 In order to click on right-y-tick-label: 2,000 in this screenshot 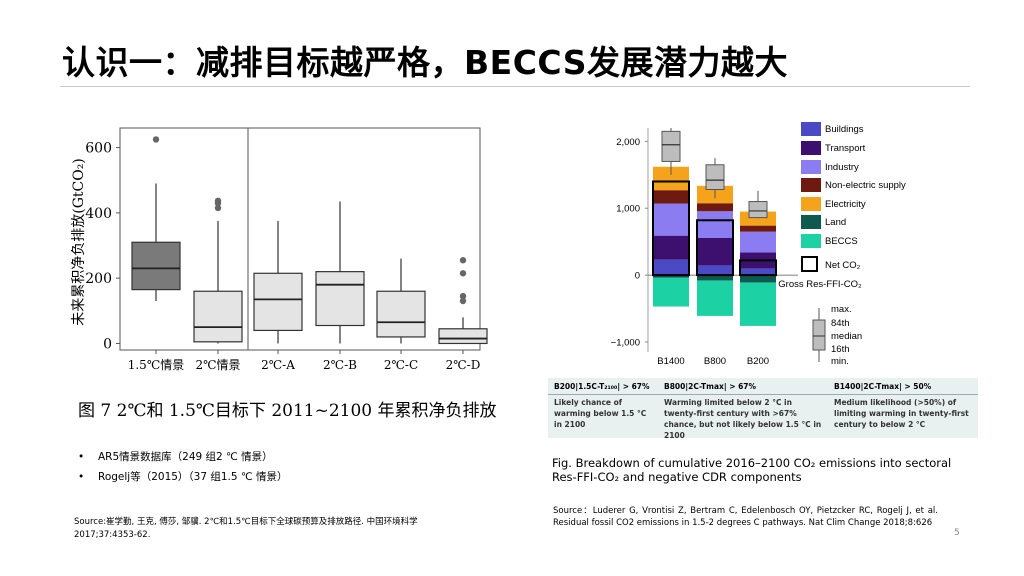, I will do `click(628, 142)`.